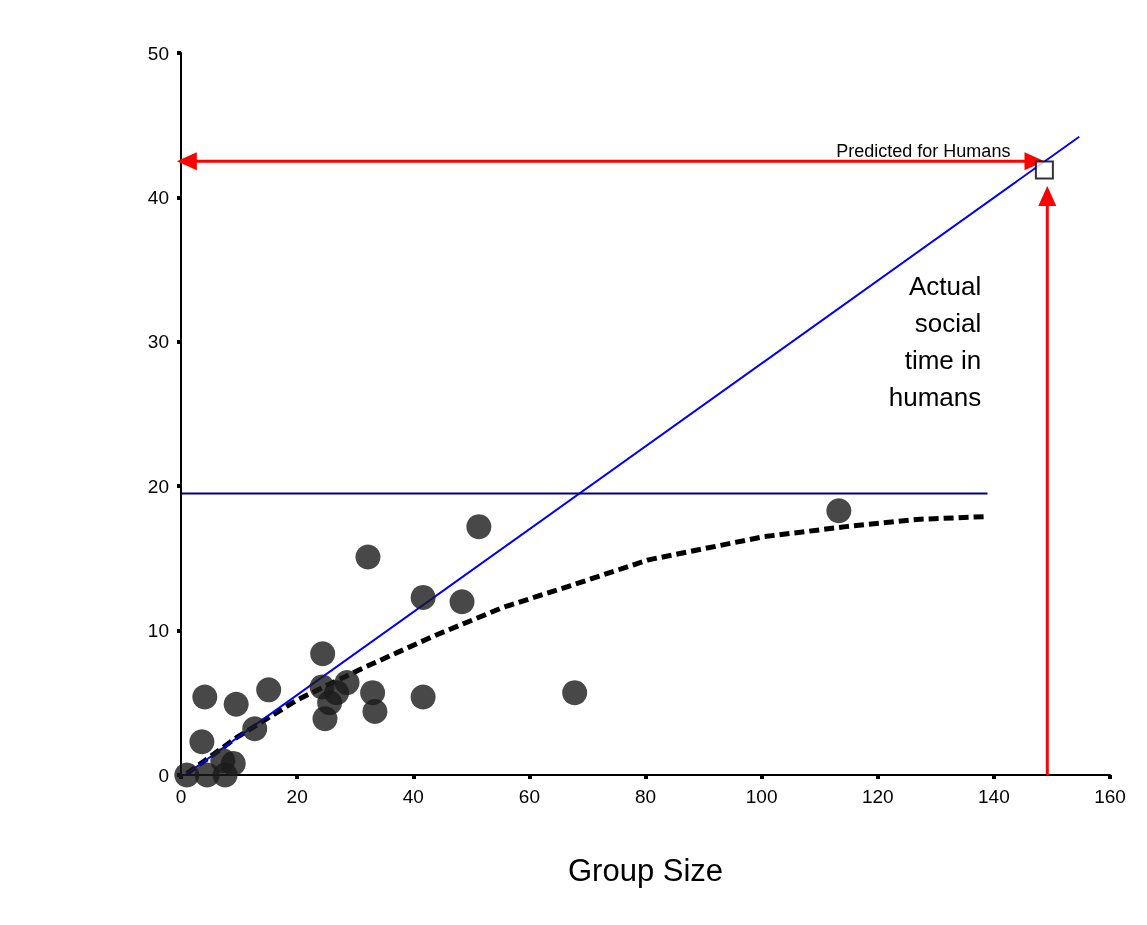  Describe the element at coordinates (297, 796) in the screenshot. I see `x-tick-label: 20` at that location.